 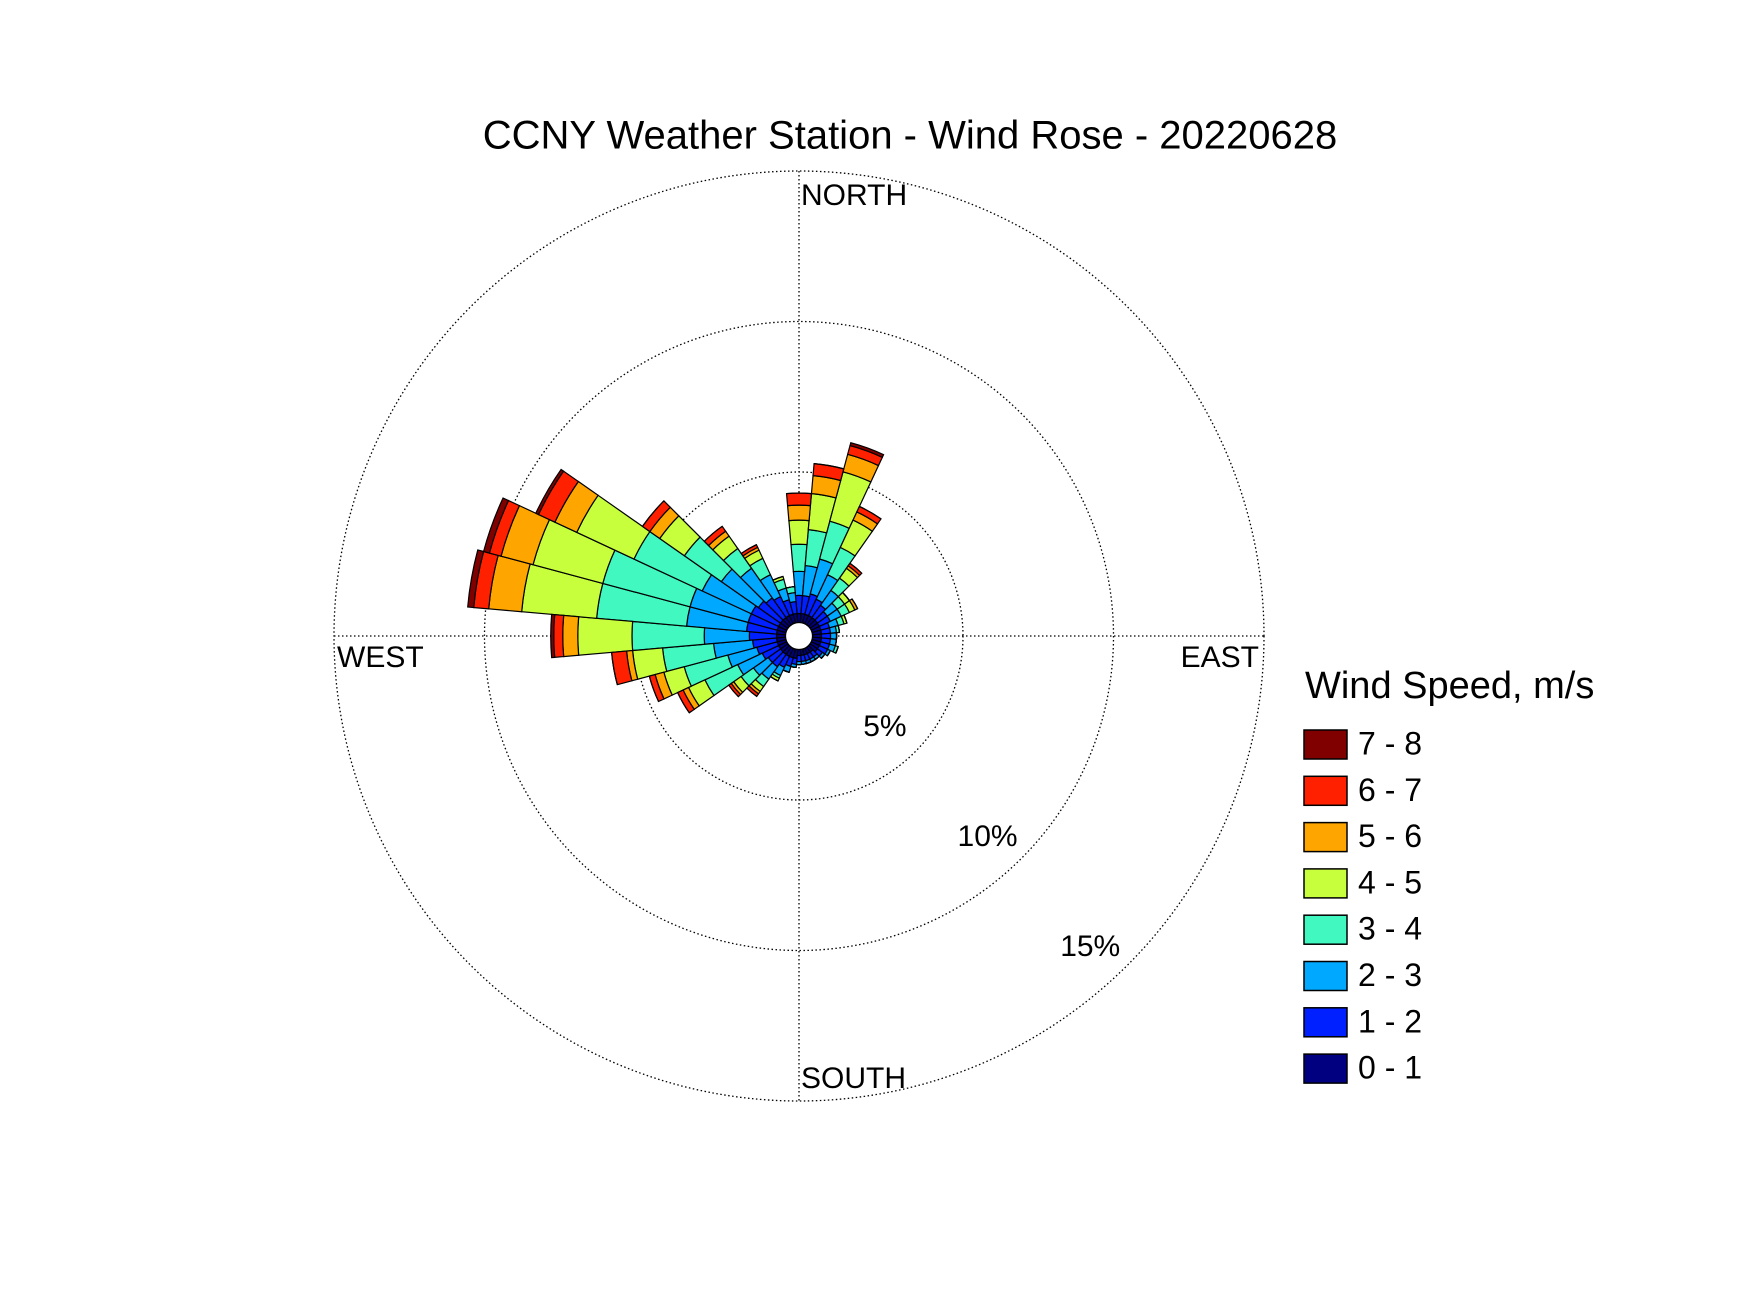 What do you see at coordinates (988, 836) in the screenshot?
I see `ring-label: 10%` at bounding box center [988, 836].